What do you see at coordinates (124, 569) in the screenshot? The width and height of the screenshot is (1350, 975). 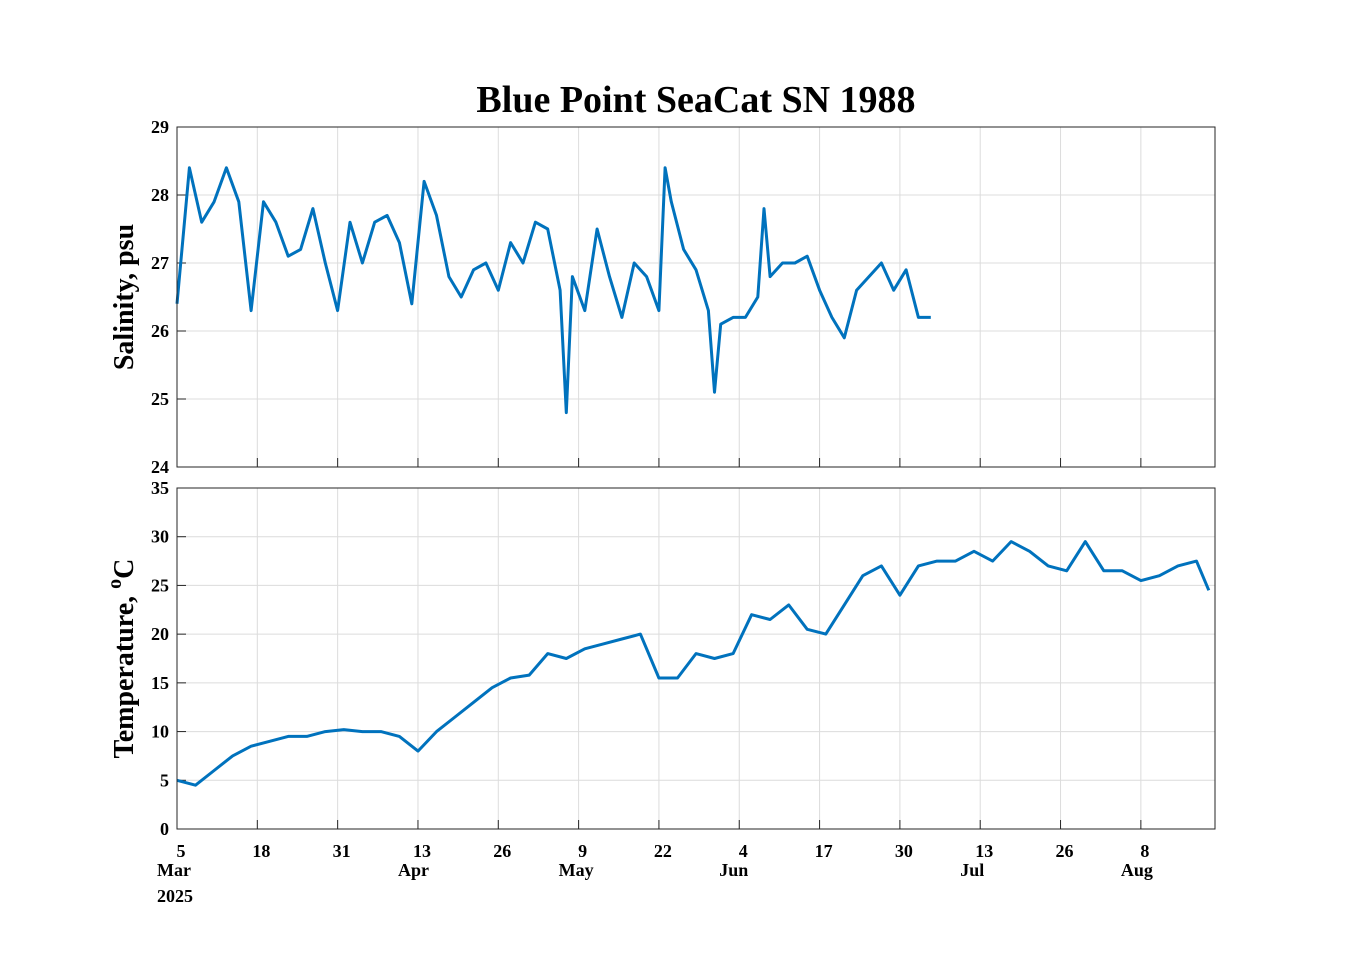 I see `y-axis-label-unit: C` at bounding box center [124, 569].